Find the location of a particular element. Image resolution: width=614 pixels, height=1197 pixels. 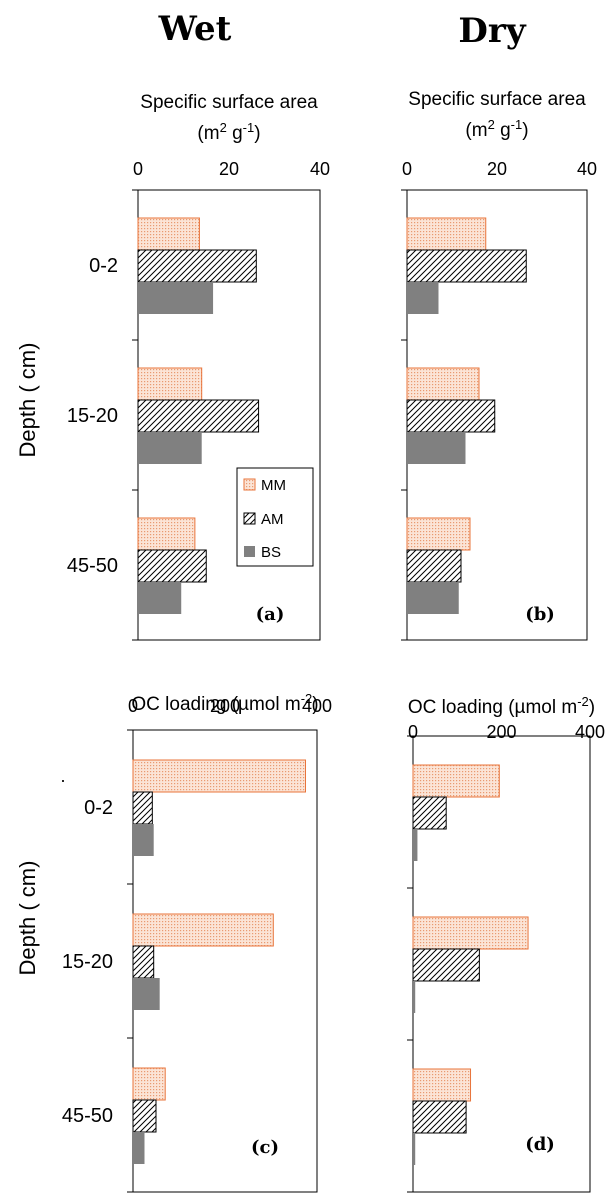

x-tick-label-a-0: 0 is located at coordinates (138, 169).